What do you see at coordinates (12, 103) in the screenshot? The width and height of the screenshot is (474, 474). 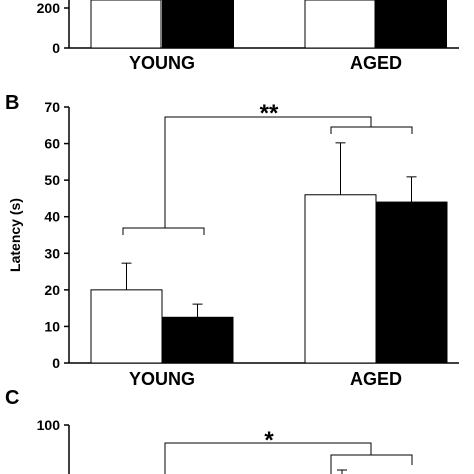 I see `panel-b-letter: B` at bounding box center [12, 103].